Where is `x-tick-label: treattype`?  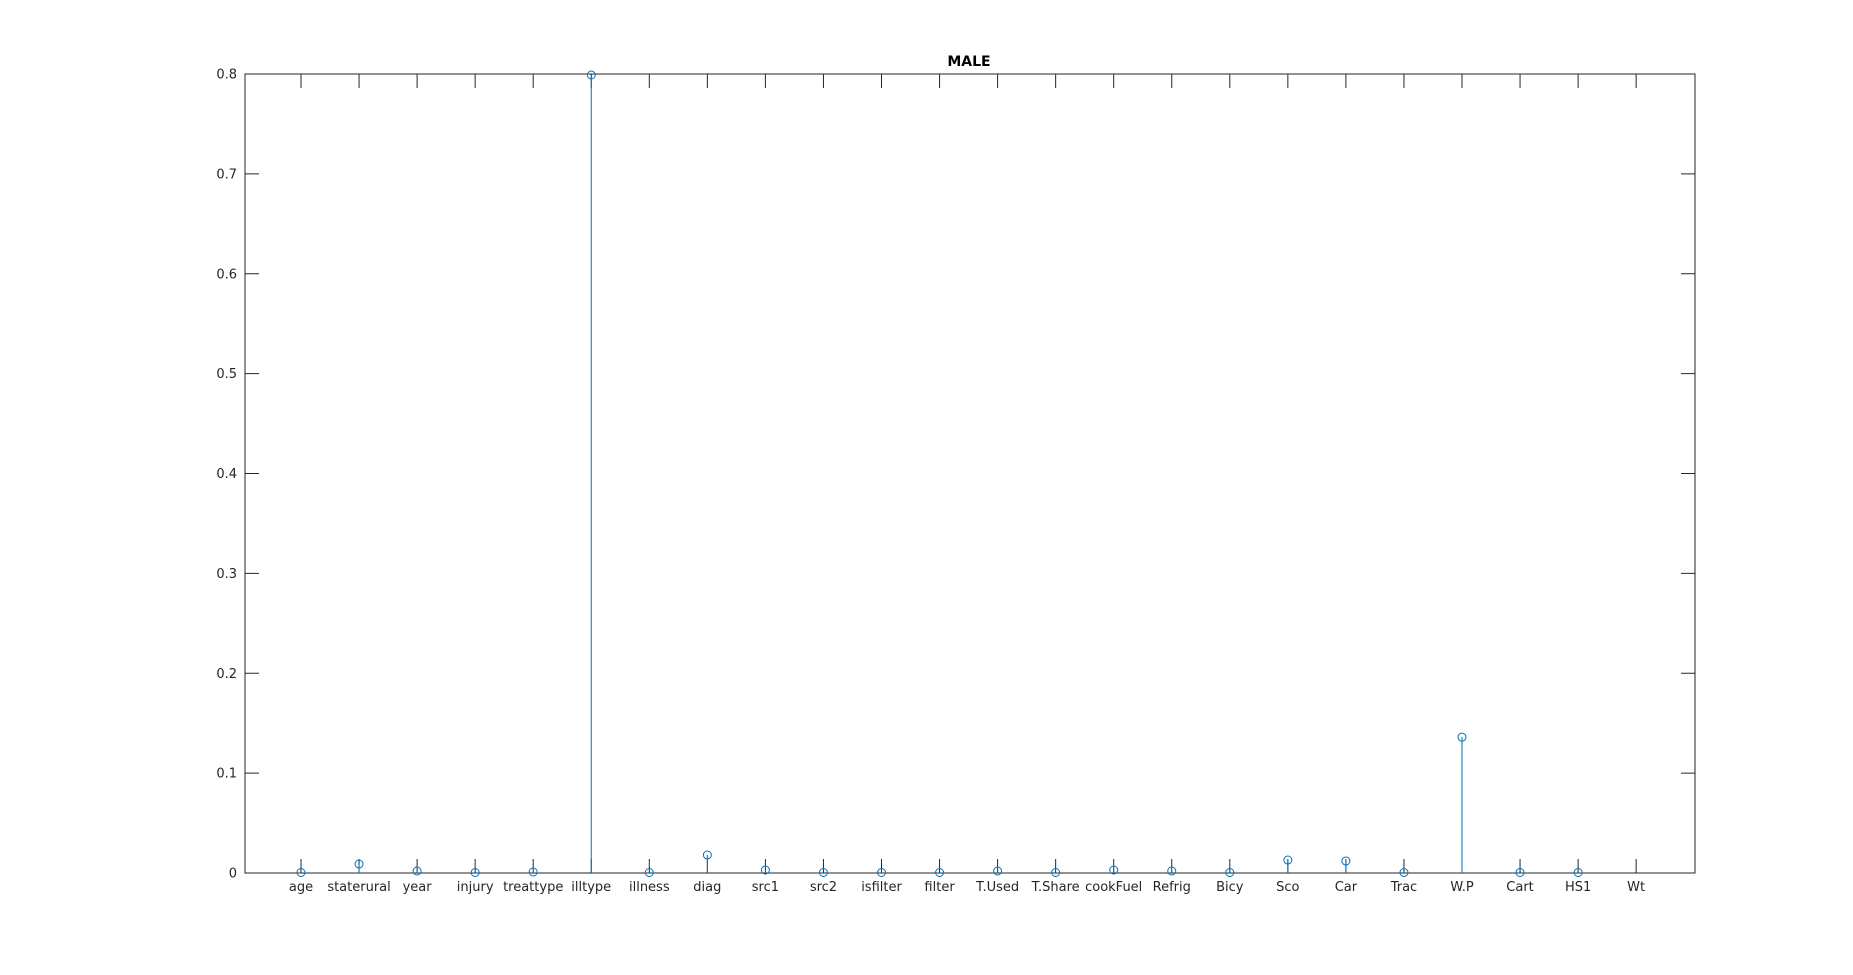 x-tick-label: treattype is located at coordinates (533, 887).